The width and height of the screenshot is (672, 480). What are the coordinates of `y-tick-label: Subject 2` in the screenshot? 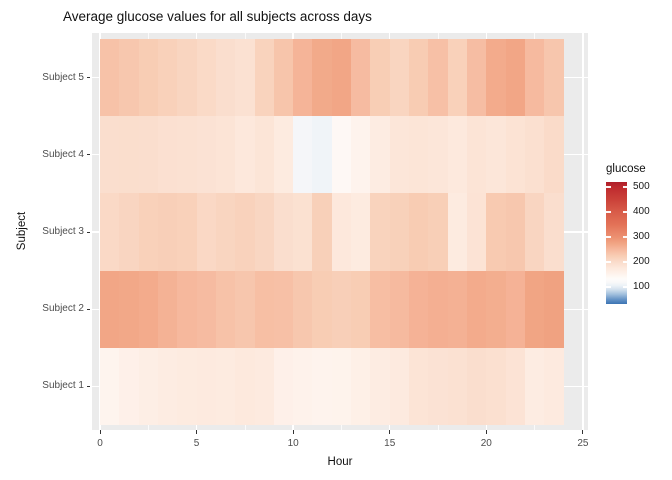 It's located at (63, 309).